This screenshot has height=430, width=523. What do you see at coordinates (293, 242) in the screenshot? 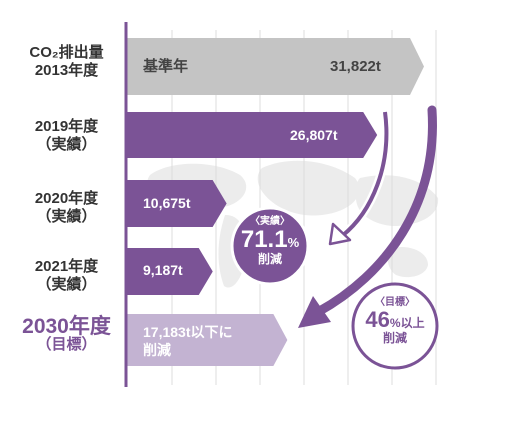
I see `actual-badge-suffix: %` at bounding box center [293, 242].